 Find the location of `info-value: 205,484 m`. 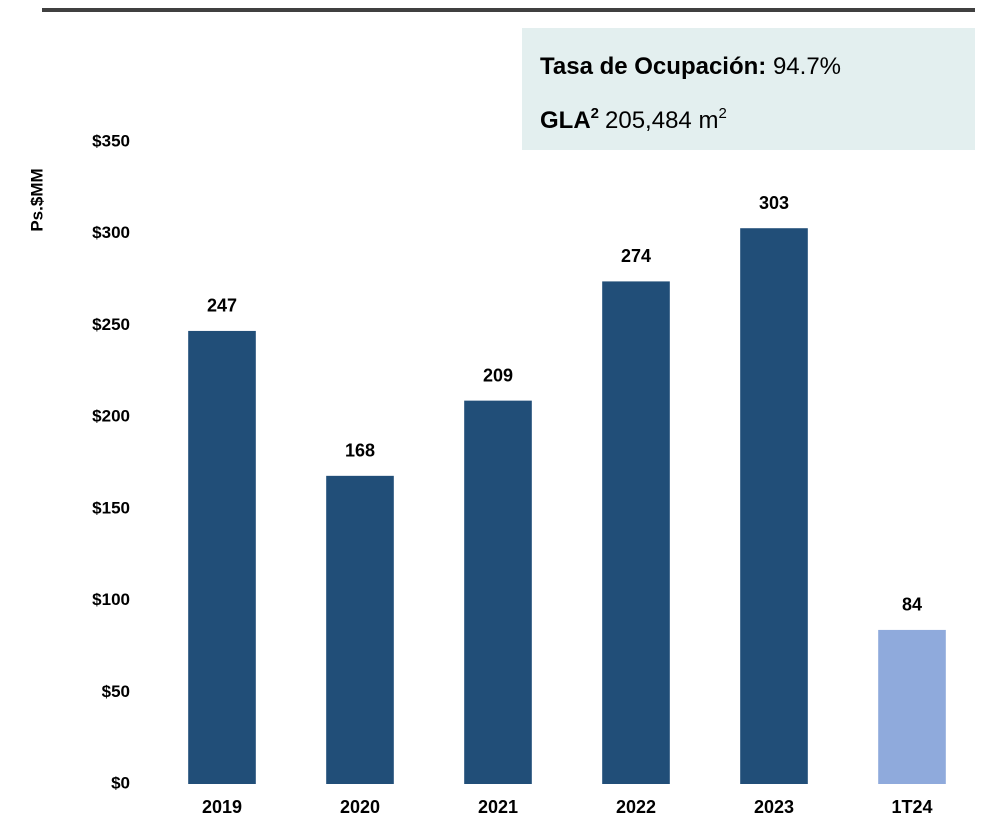

info-value: 205,484 m is located at coordinates (661, 120).